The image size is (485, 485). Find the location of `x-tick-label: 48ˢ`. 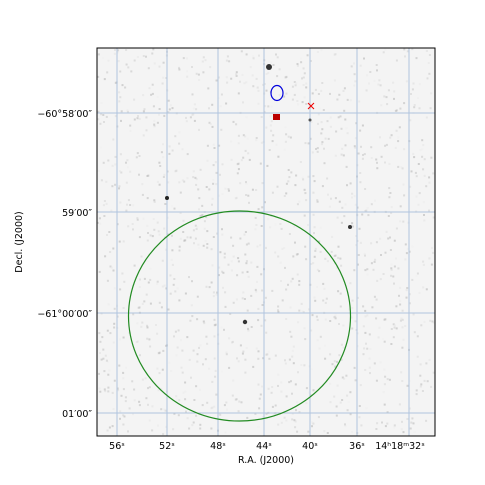

x-tick-label: 48ˢ is located at coordinates (218, 446).